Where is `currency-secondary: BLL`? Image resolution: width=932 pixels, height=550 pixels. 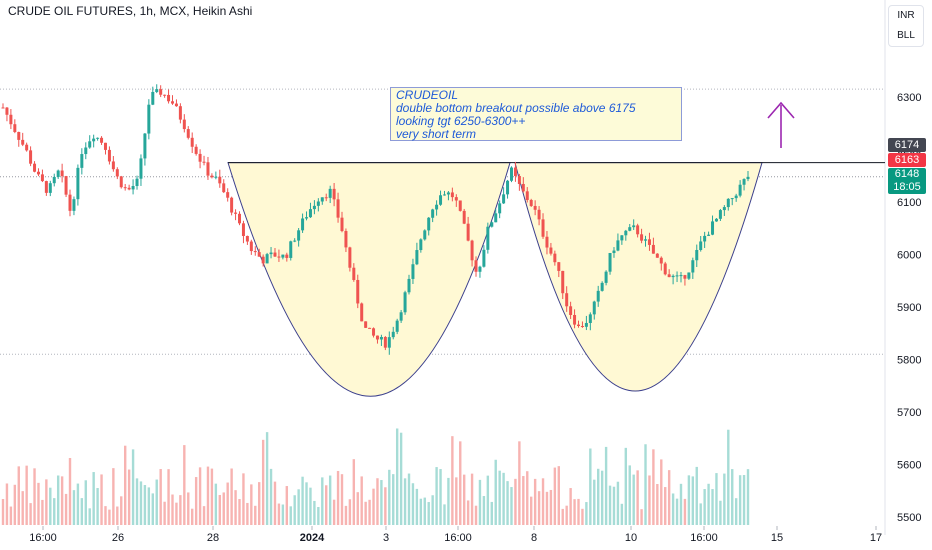 currency-secondary: BLL is located at coordinates (906, 35).